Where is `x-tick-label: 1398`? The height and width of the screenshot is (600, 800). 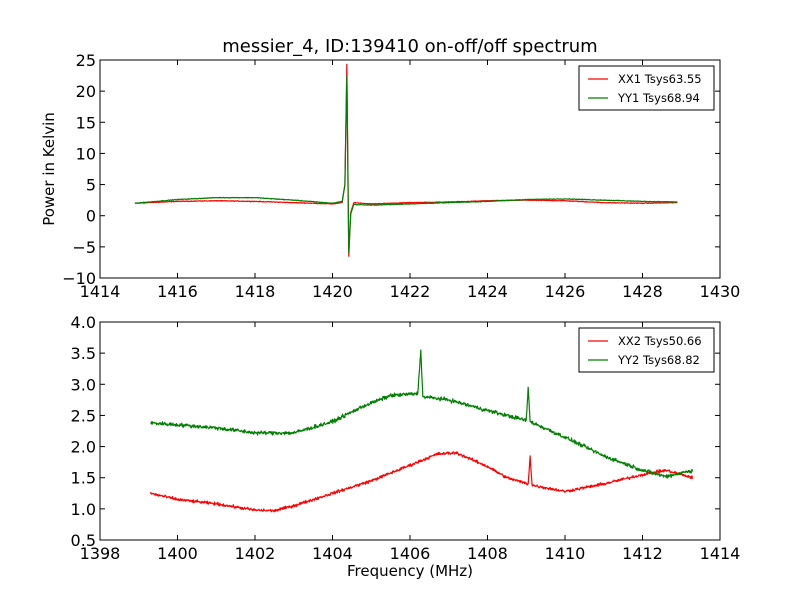
x-tick-label: 1398 is located at coordinates (100, 553).